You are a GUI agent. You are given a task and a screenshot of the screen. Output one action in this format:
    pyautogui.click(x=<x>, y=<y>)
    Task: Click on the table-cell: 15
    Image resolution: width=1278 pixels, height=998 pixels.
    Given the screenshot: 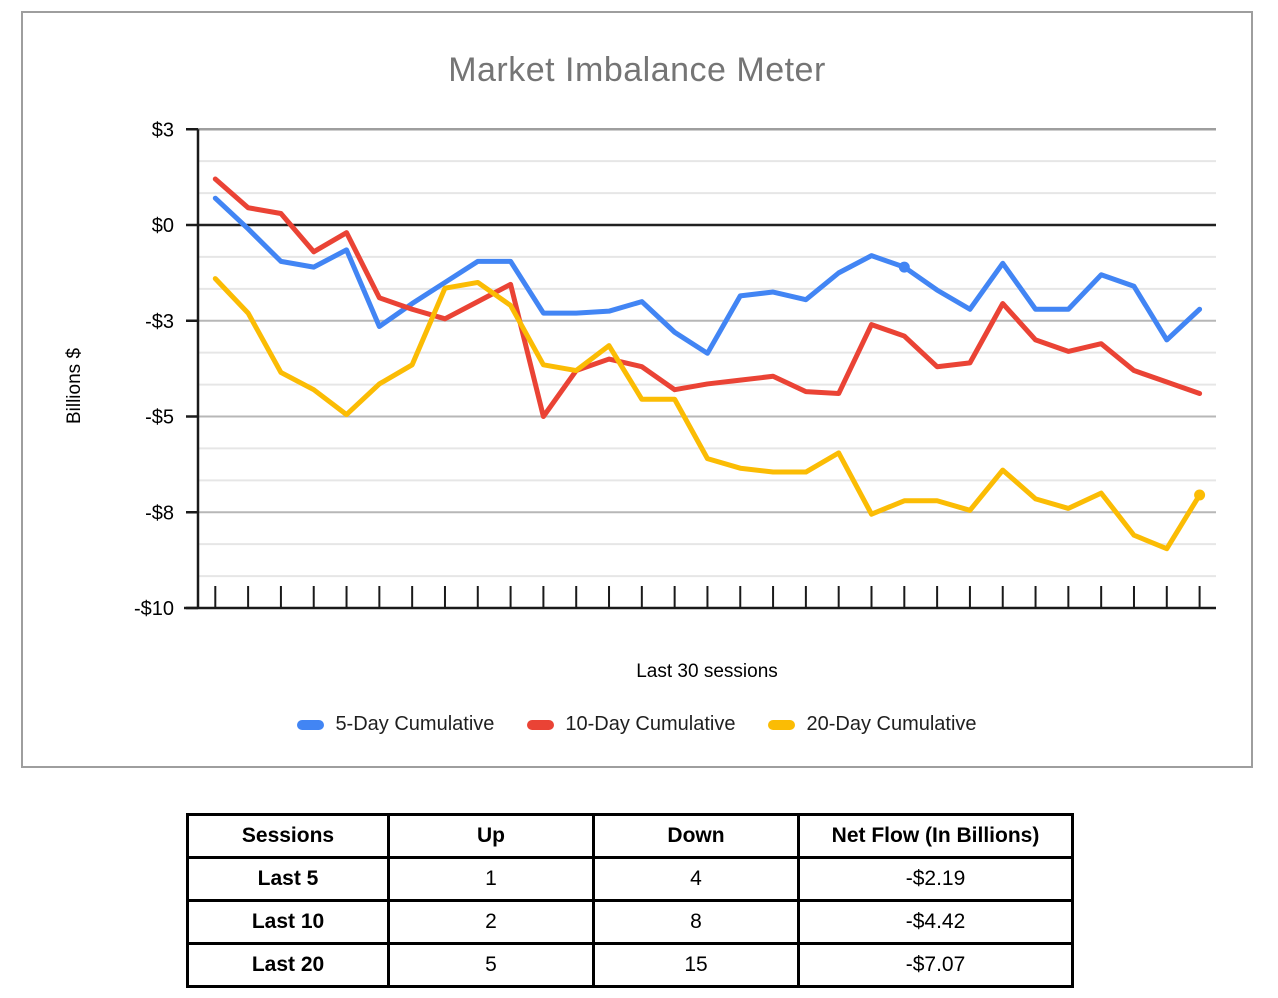 What is the action you would take?
    pyautogui.click(x=696, y=965)
    